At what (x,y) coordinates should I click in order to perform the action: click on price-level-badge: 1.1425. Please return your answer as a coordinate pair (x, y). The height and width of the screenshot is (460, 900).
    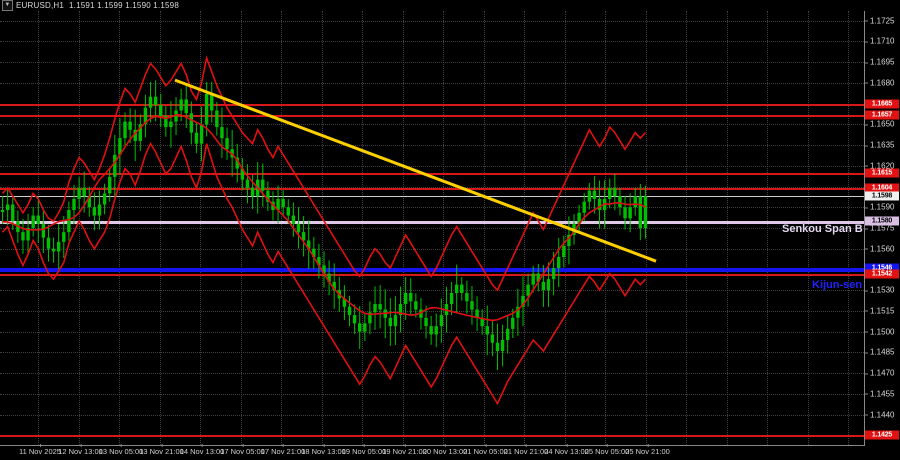
    Looking at the image, I should click on (882, 435).